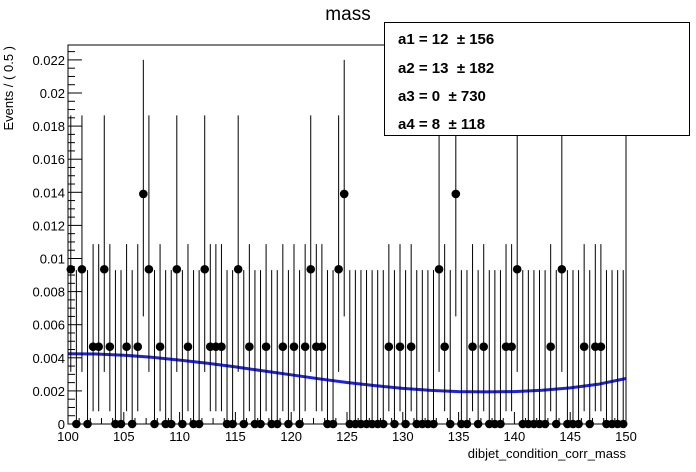 This screenshot has height=472, width=696. I want to click on fit-curve-line, so click(347, 373).